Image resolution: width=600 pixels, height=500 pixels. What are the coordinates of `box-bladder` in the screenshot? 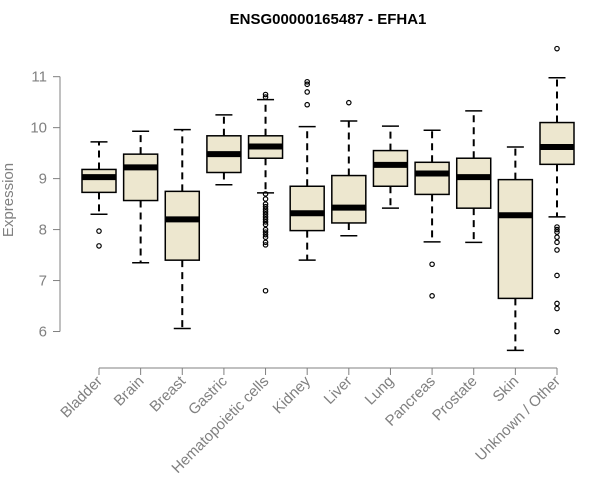 It's located at (99, 195).